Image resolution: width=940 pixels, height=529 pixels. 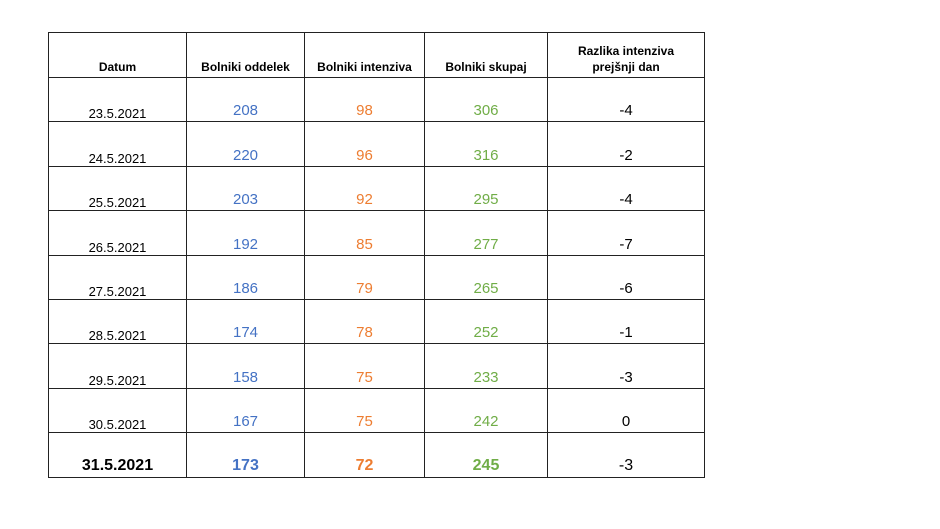 I want to click on skupaj-cell: 242, so click(x=486, y=410).